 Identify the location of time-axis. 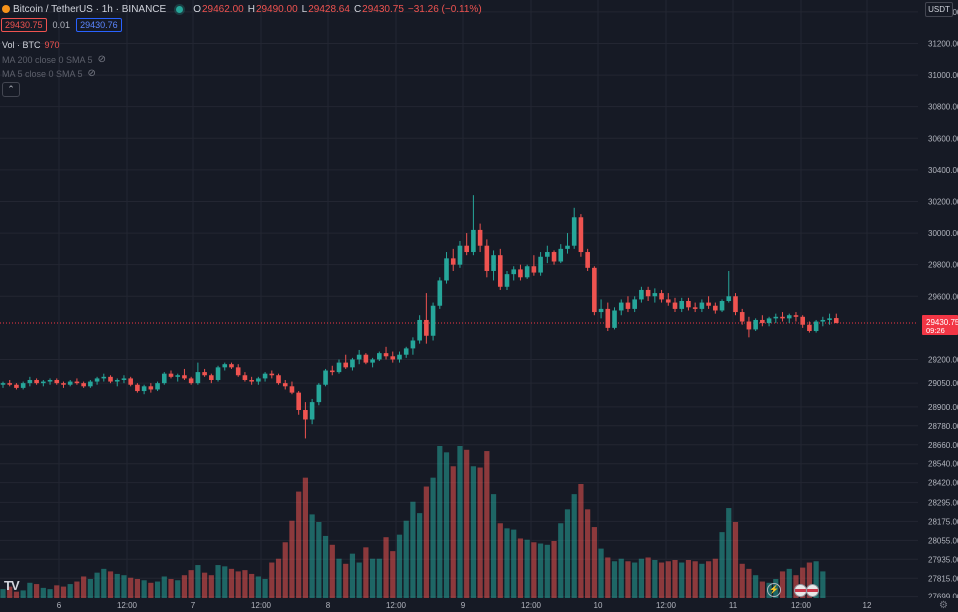
(479, 605).